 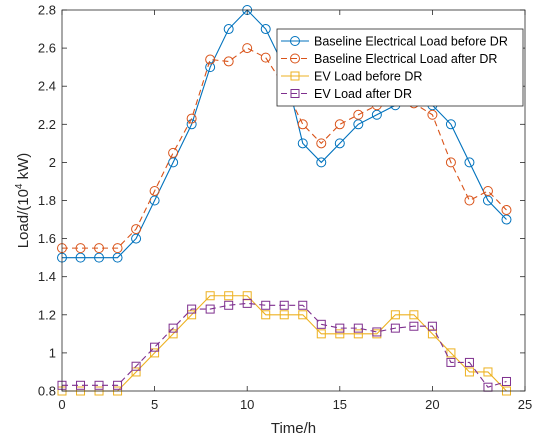 I want to click on x-tick-label: 15, so click(x=340, y=404).